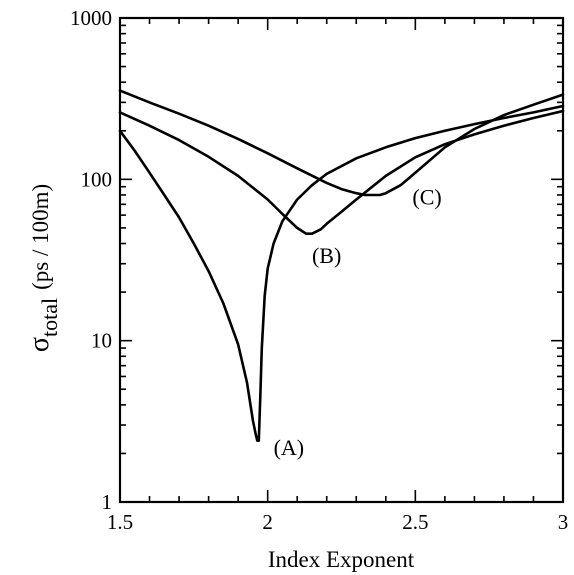 Image resolution: width=574 pixels, height=575 pixels. I want to click on x-tick-label: 2, so click(267, 522).